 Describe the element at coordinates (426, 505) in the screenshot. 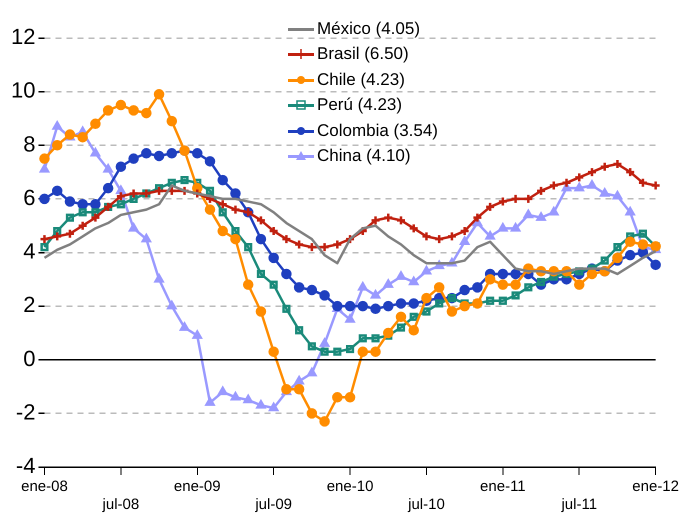

I see `x-tick-label: jul-10` at that location.